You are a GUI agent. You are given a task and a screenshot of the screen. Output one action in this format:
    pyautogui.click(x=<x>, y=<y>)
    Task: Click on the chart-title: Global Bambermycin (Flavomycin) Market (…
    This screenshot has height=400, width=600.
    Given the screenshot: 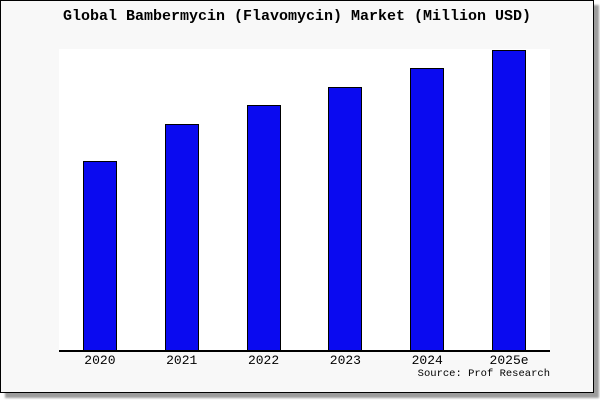 What is the action you would take?
    pyautogui.click(x=297, y=16)
    